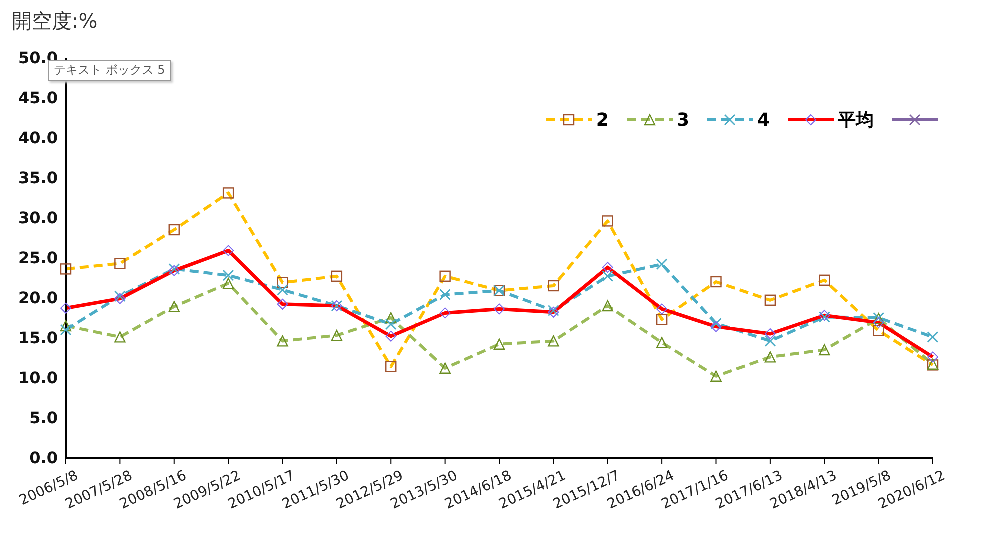 The height and width of the screenshot is (549, 987). What do you see at coordinates (44, 458) in the screenshot?
I see `y-tick-label: 0.0` at bounding box center [44, 458].